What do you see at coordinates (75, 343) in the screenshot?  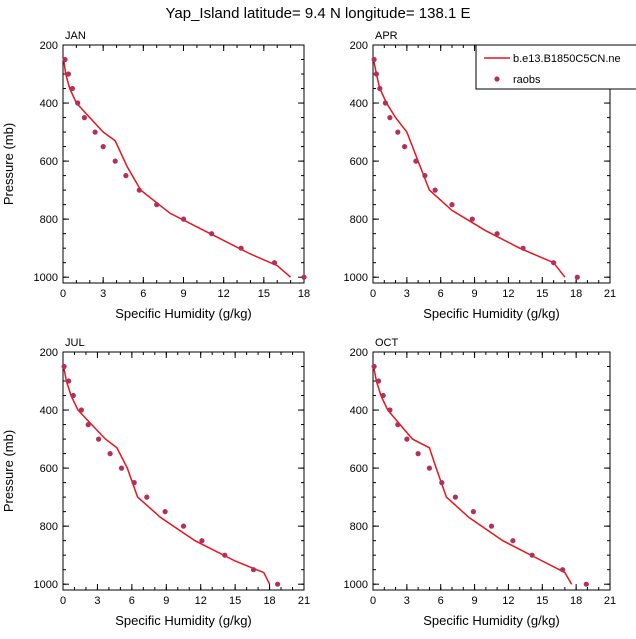 I see `panel-label: JUL` at bounding box center [75, 343].